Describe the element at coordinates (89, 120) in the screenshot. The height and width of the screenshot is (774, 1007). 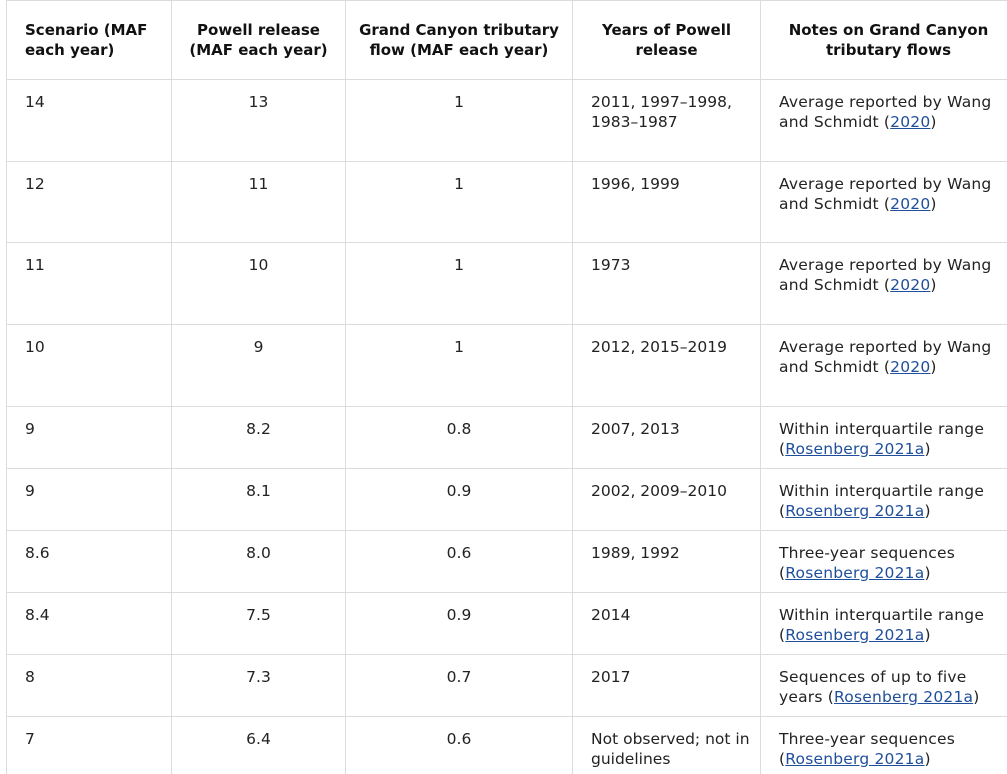
I see `cell-scenario: 14` at that location.